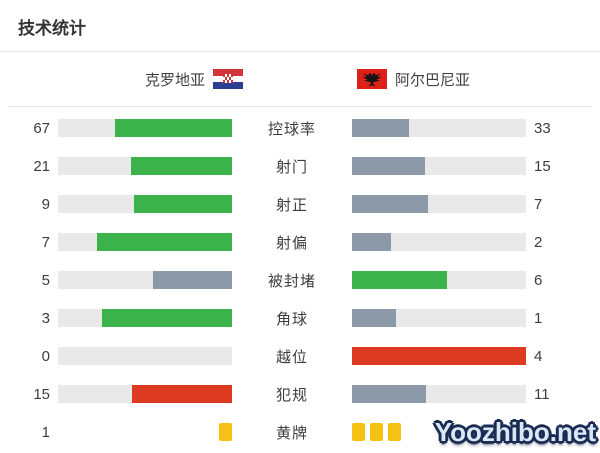 The width and height of the screenshot is (600, 453). What do you see at coordinates (291, 167) in the screenshot?
I see `stat-label: 射门` at bounding box center [291, 167].